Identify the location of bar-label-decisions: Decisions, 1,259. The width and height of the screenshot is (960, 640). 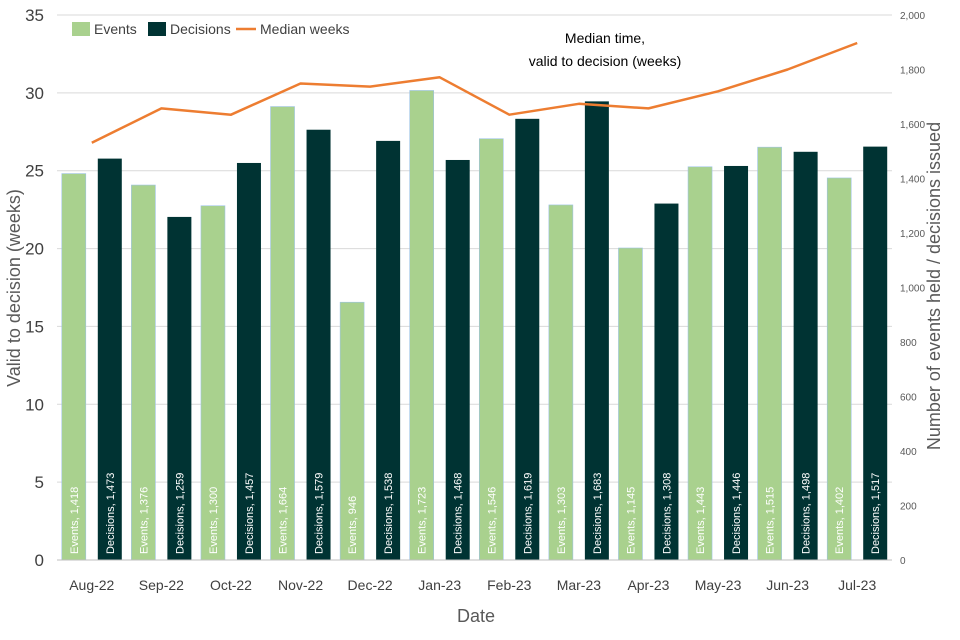
(180, 513).